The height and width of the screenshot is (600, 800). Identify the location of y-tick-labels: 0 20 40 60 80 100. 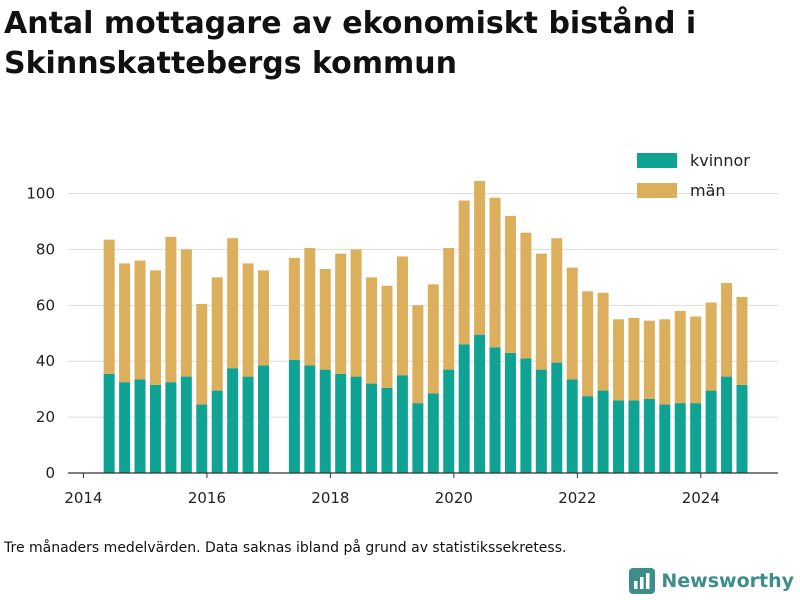
(40, 333).